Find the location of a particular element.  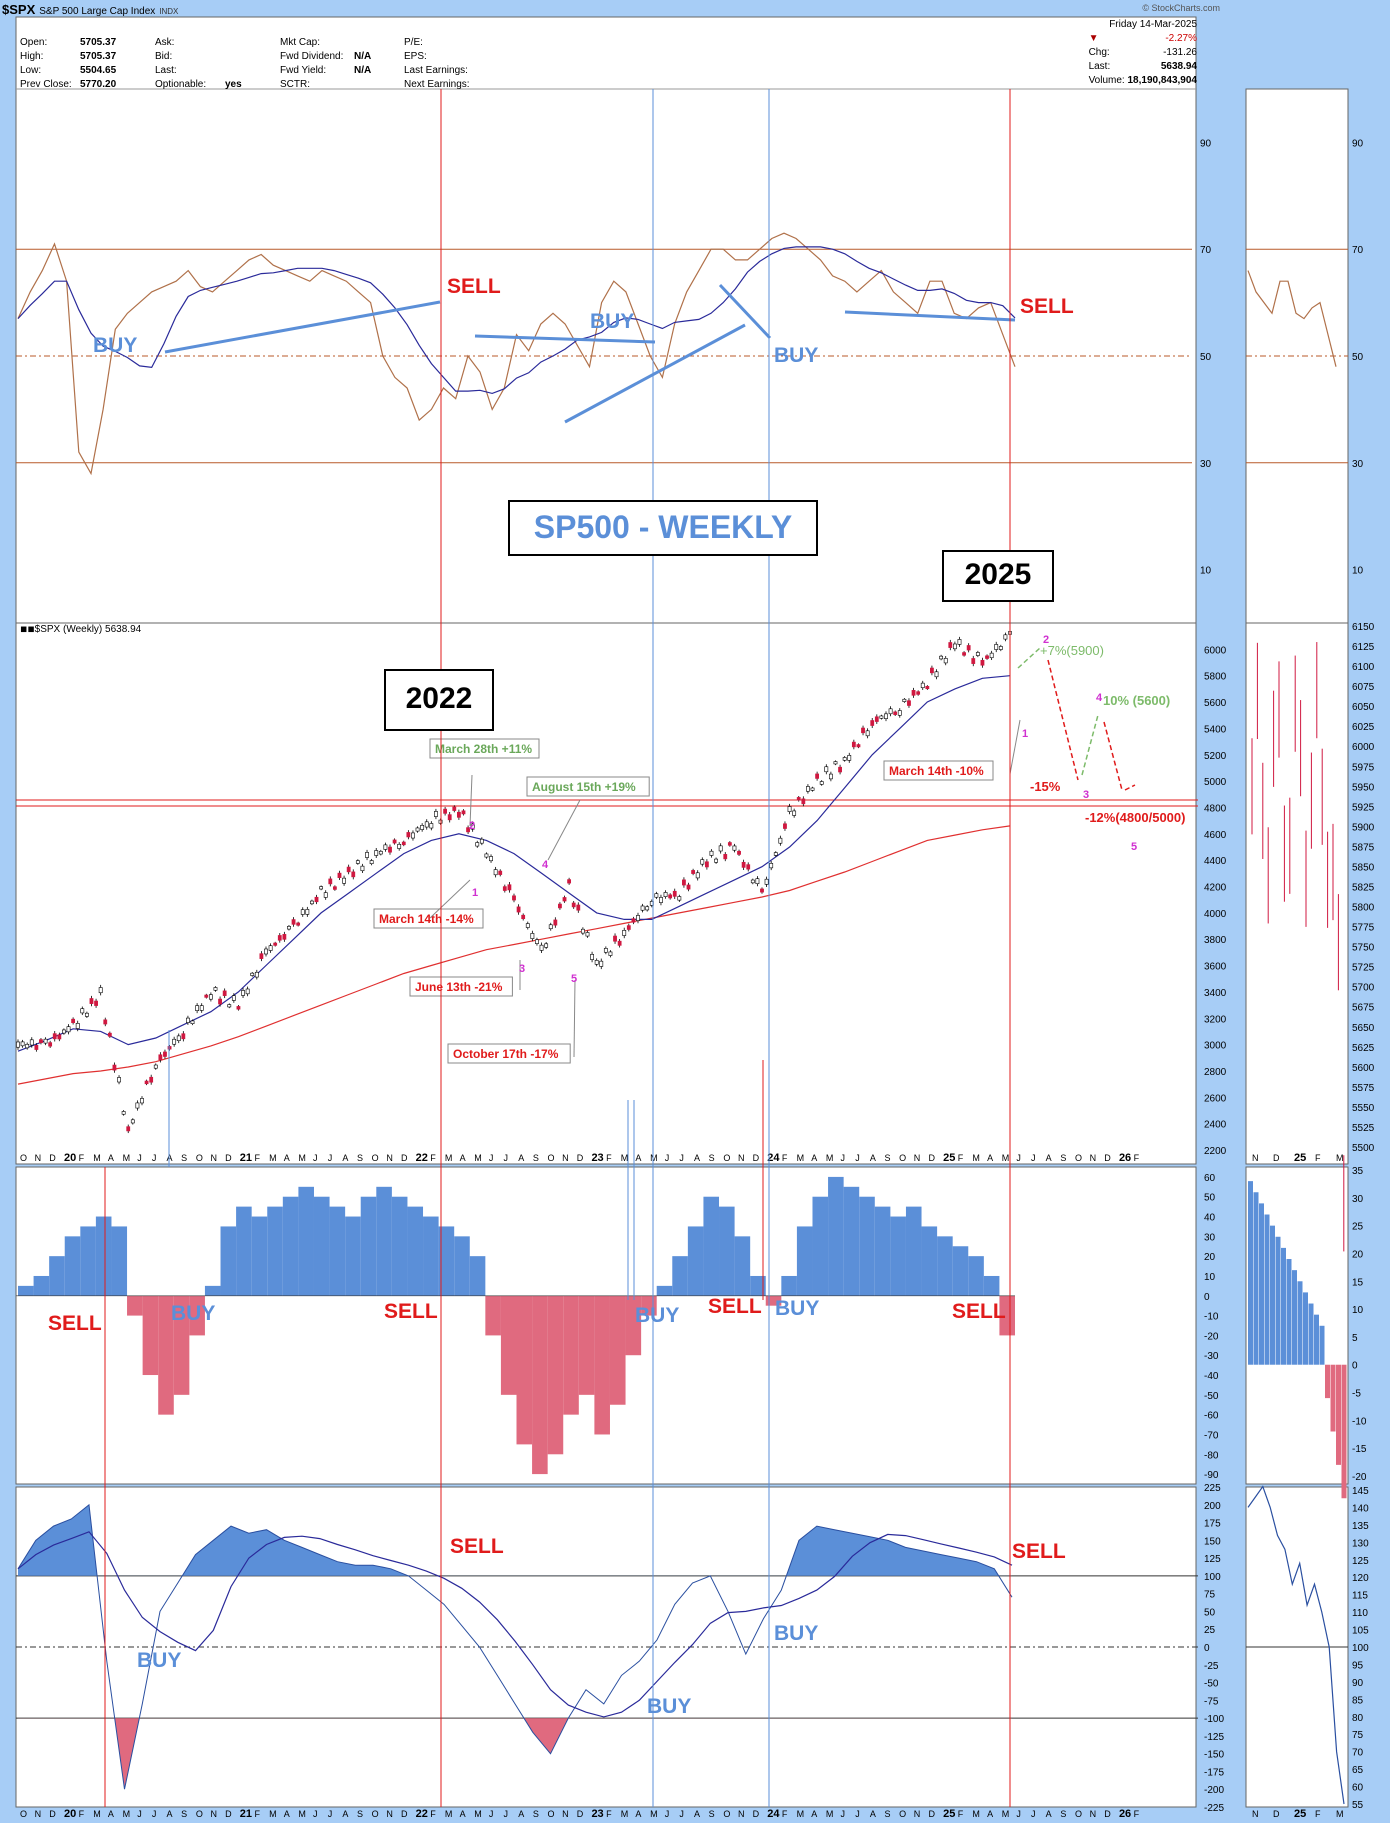

down-triangle-icon: ▼ is located at coordinates (1093, 38).